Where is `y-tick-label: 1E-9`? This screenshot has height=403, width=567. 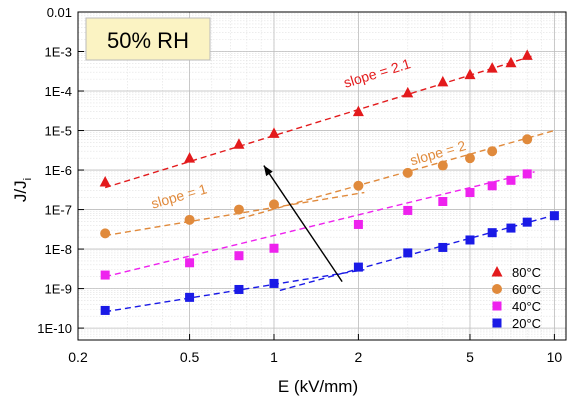
y-tick-label: 1E-9 is located at coordinates (58, 289).